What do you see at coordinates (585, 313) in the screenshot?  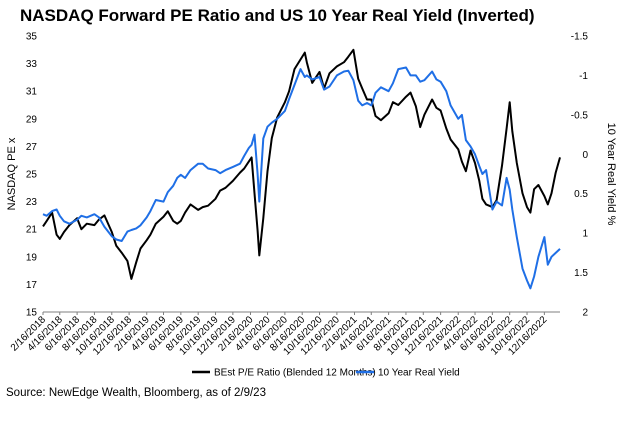 I see `y-right-tick-label: 2` at bounding box center [585, 313].